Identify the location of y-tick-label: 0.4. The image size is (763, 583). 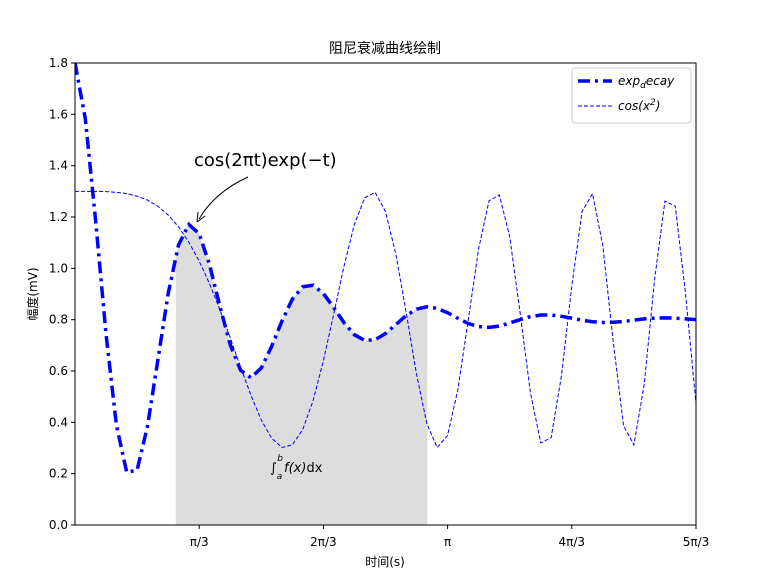
(58, 422).